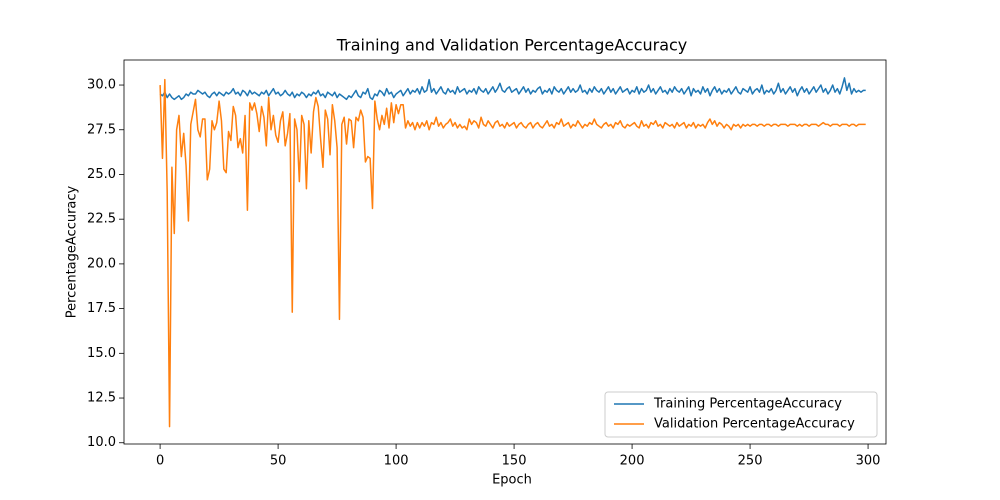 The height and width of the screenshot is (500, 1000). What do you see at coordinates (101, 308) in the screenshot?
I see `y-tick-label: 17.5` at bounding box center [101, 308].